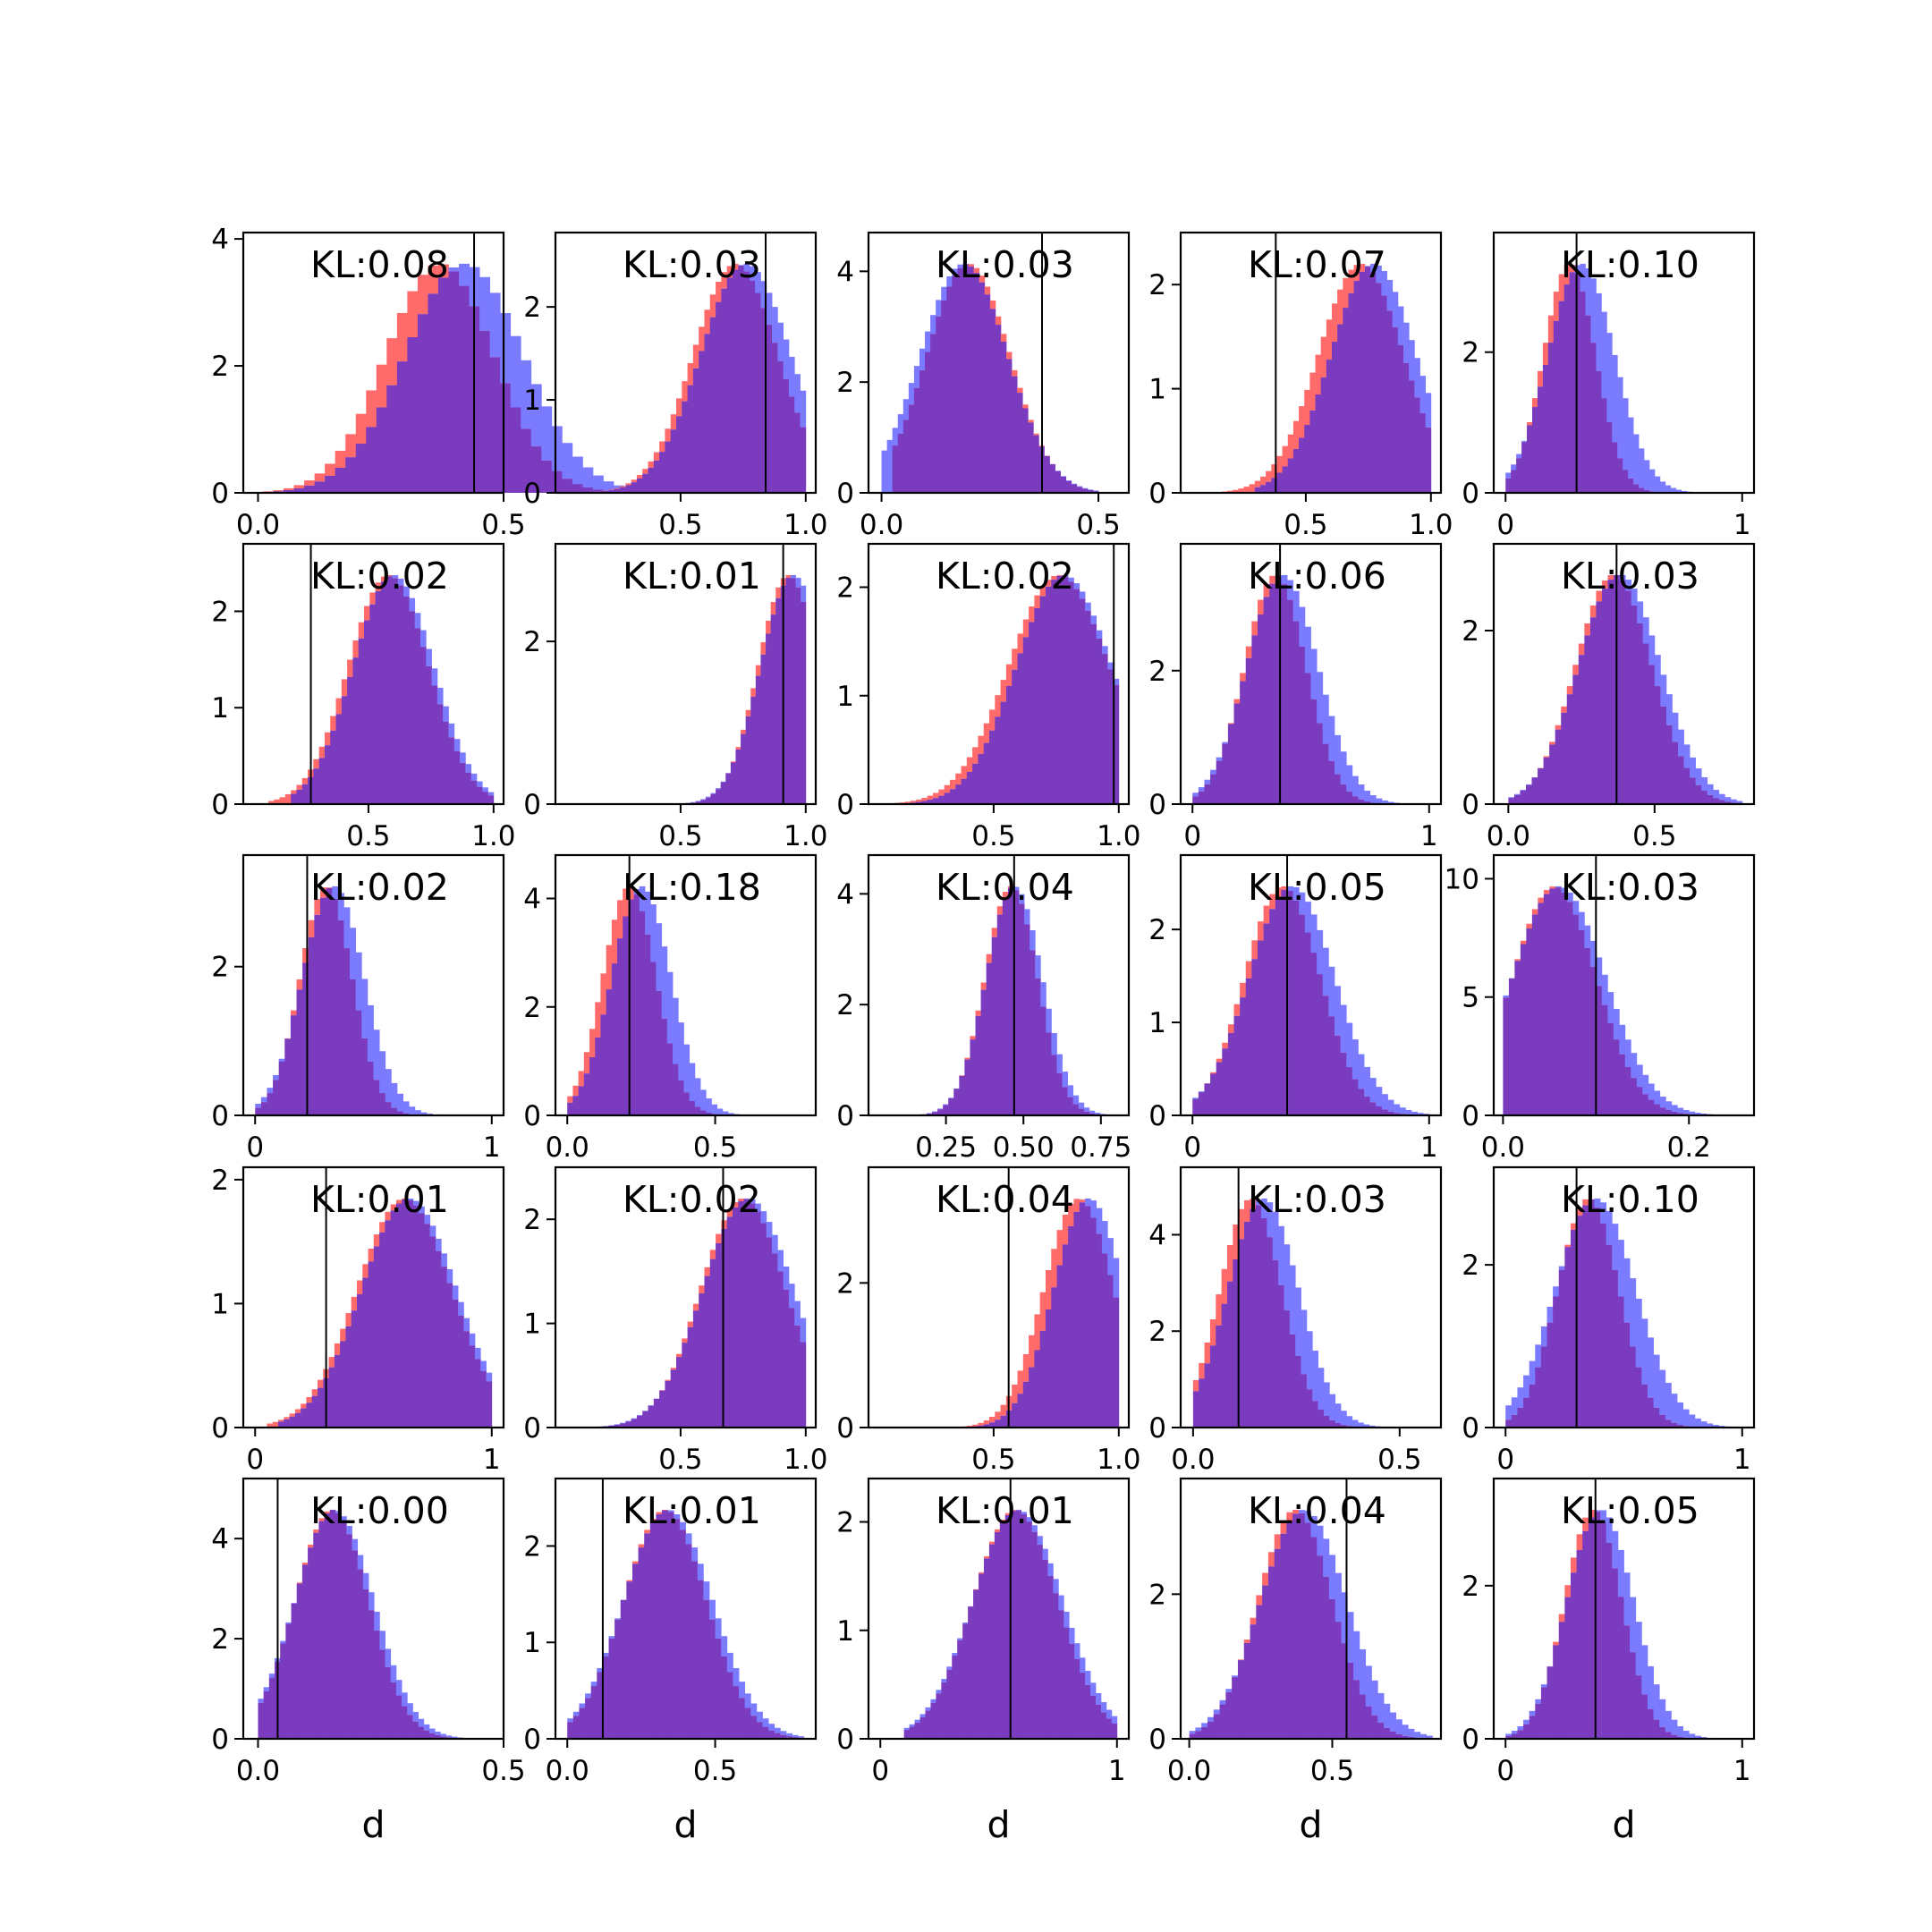 Image resolution: width=1932 pixels, height=1932 pixels. What do you see at coordinates (1192, 836) in the screenshot?
I see `x-tick-label: 0` at bounding box center [1192, 836].